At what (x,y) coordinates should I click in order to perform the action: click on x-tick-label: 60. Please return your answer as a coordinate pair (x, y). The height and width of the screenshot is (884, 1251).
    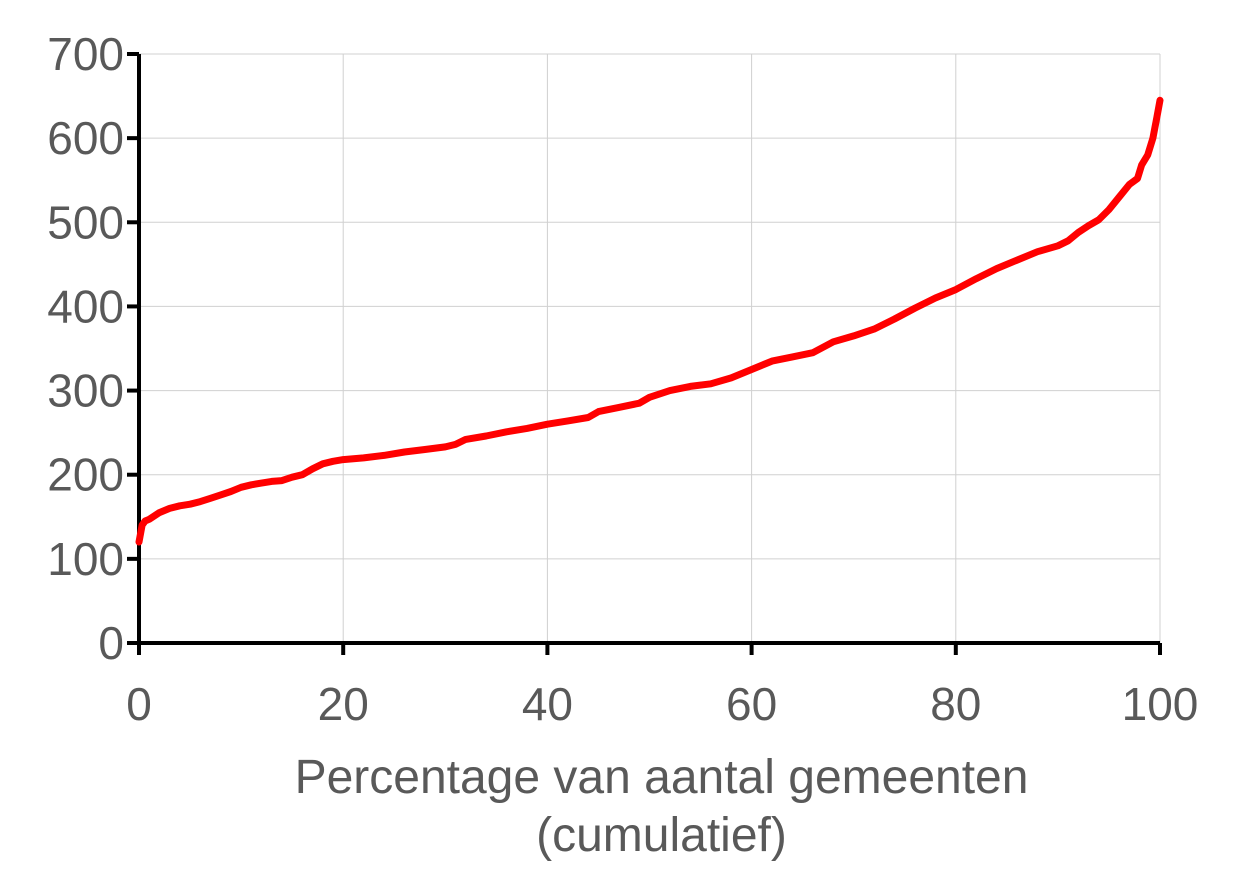
    Looking at the image, I should click on (751, 704).